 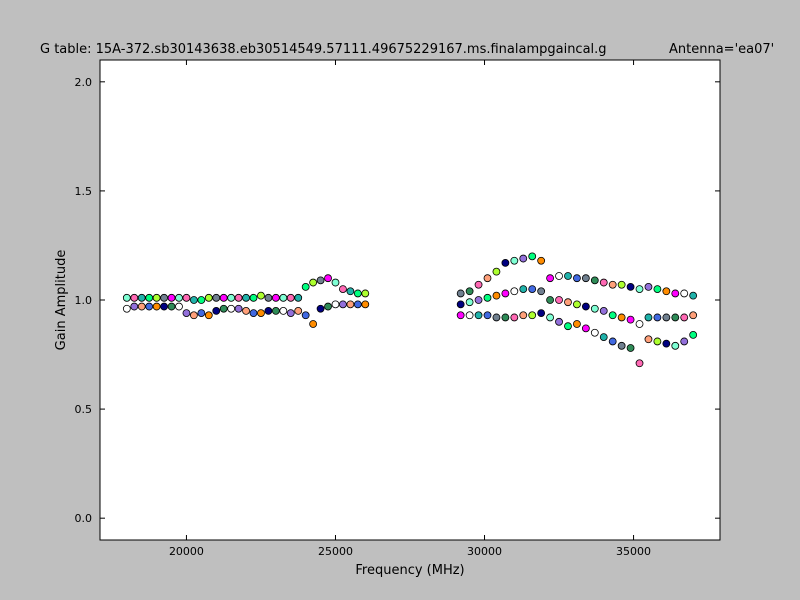 What do you see at coordinates (335, 551) in the screenshot?
I see `x-tick-label: 25000` at bounding box center [335, 551].